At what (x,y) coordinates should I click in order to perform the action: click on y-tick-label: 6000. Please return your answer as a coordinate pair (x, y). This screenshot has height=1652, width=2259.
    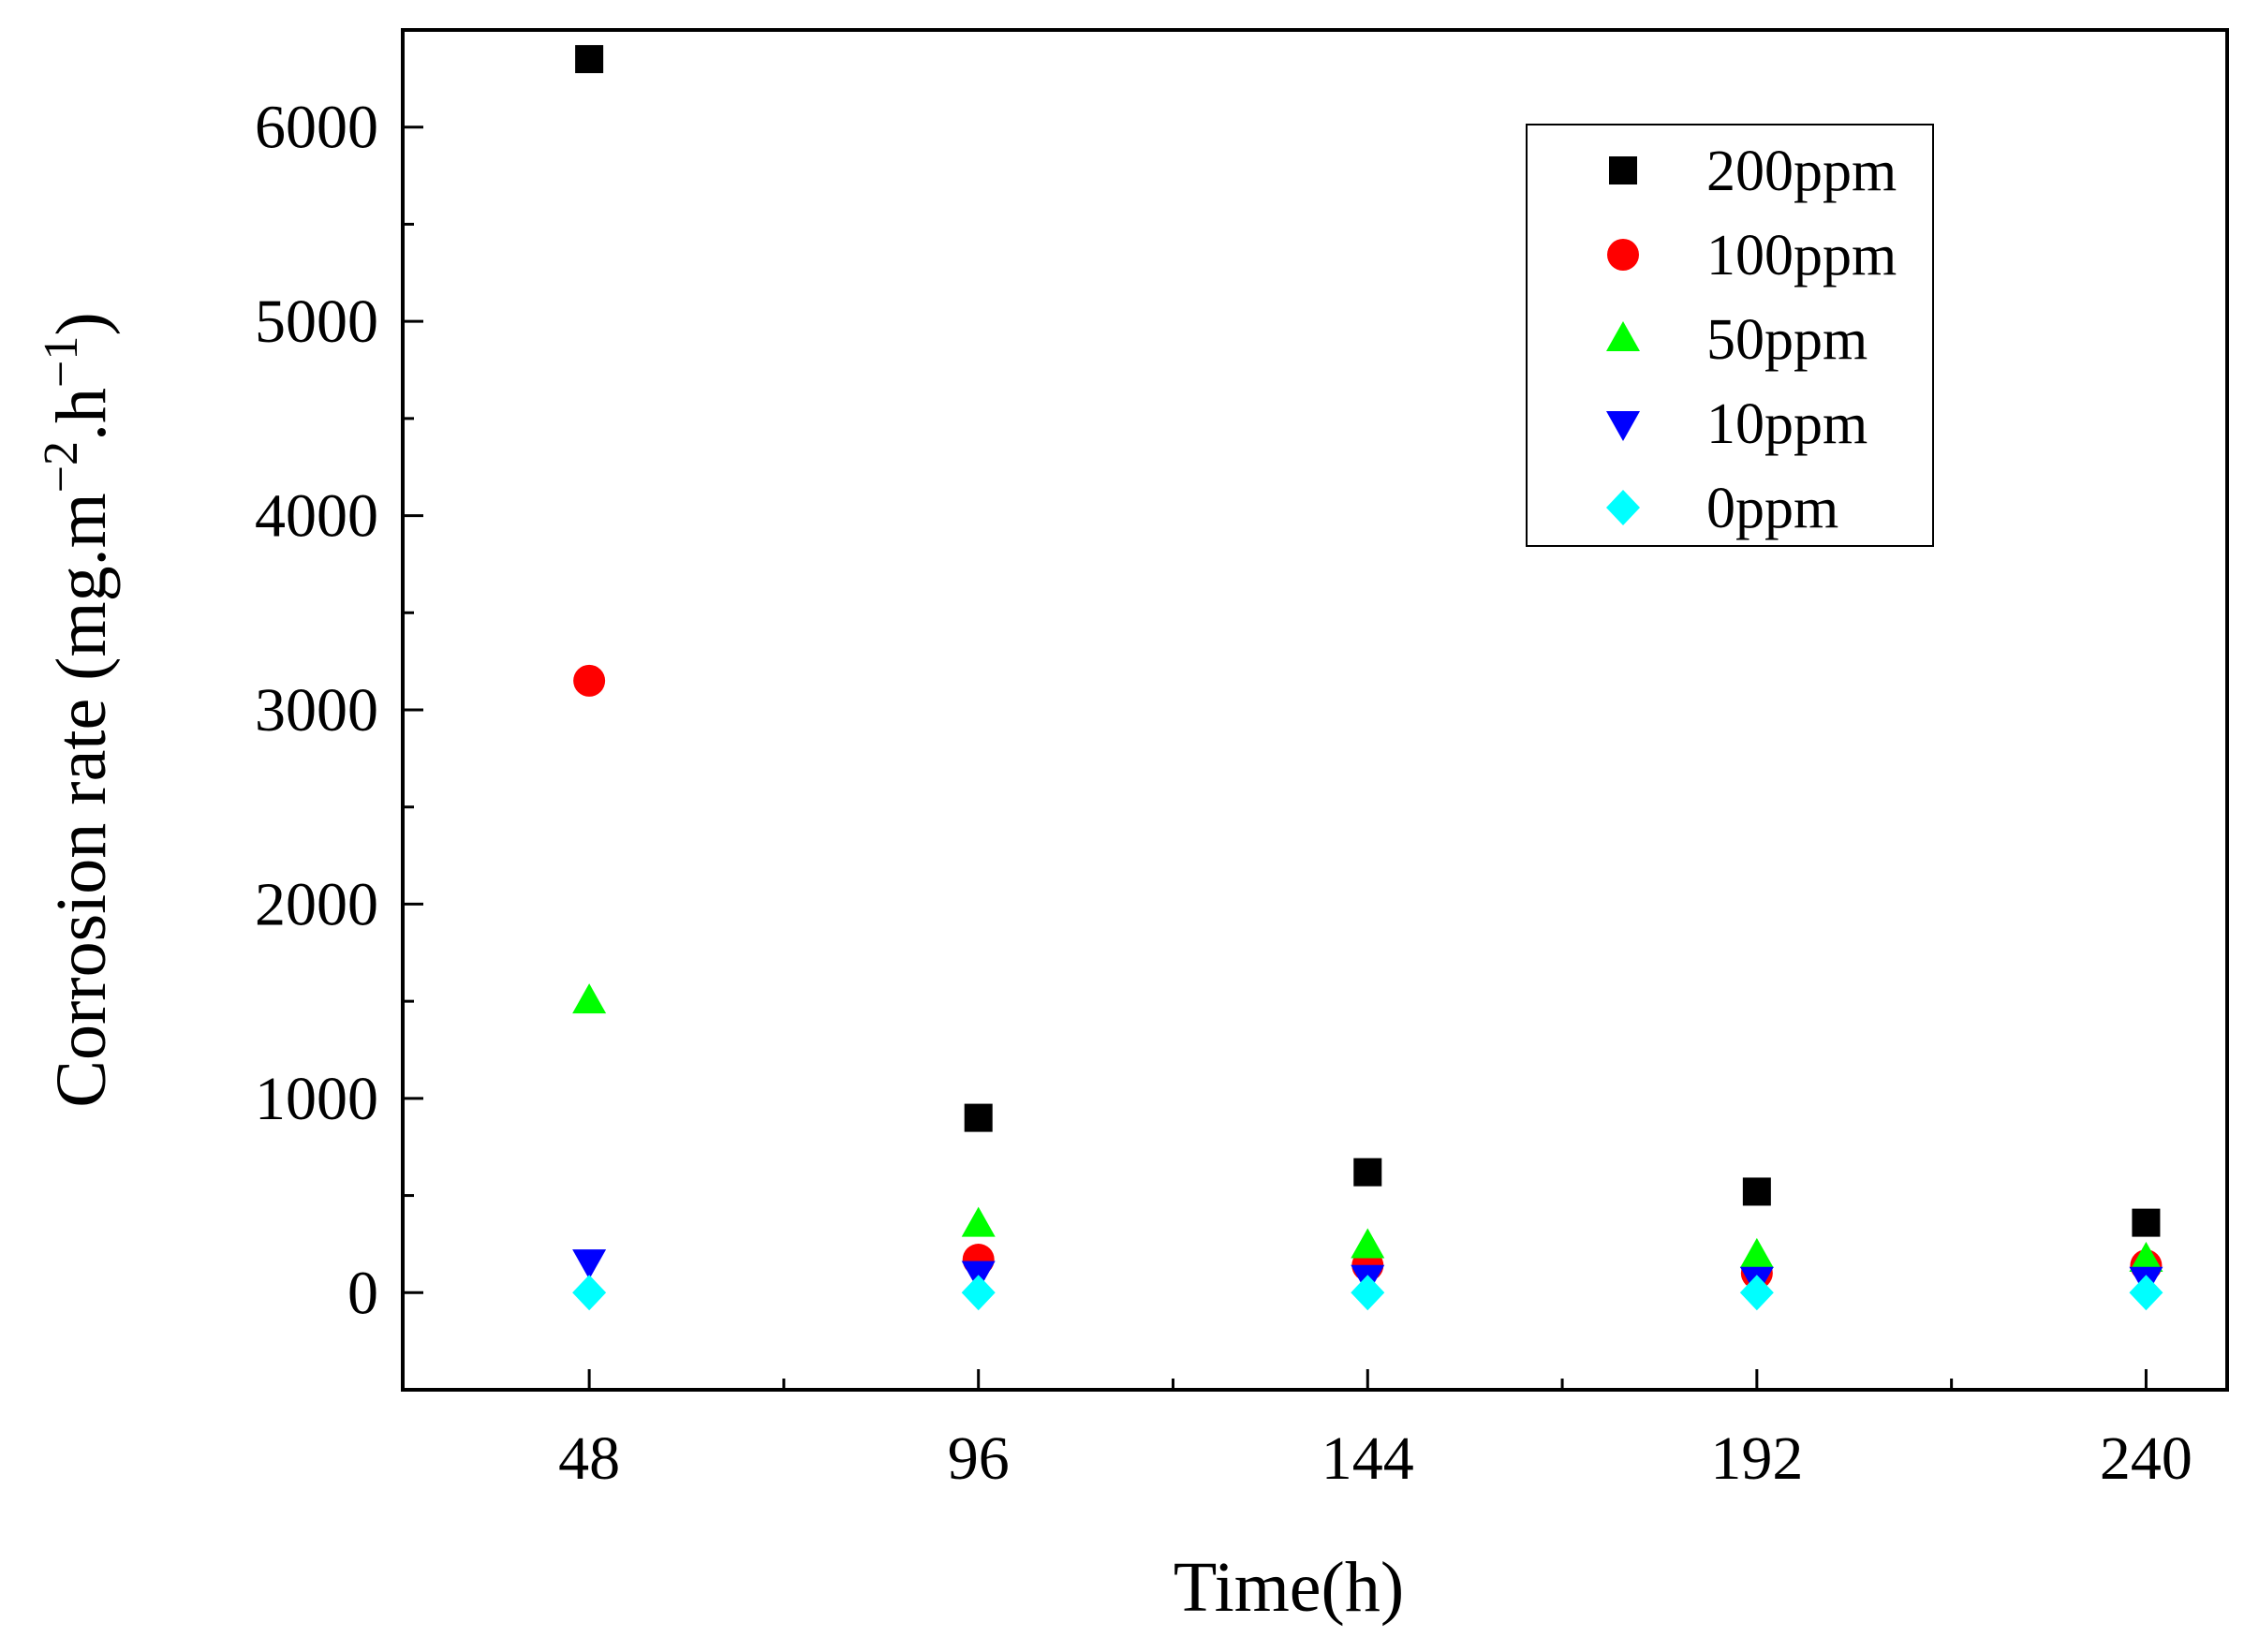
    Looking at the image, I should click on (316, 128).